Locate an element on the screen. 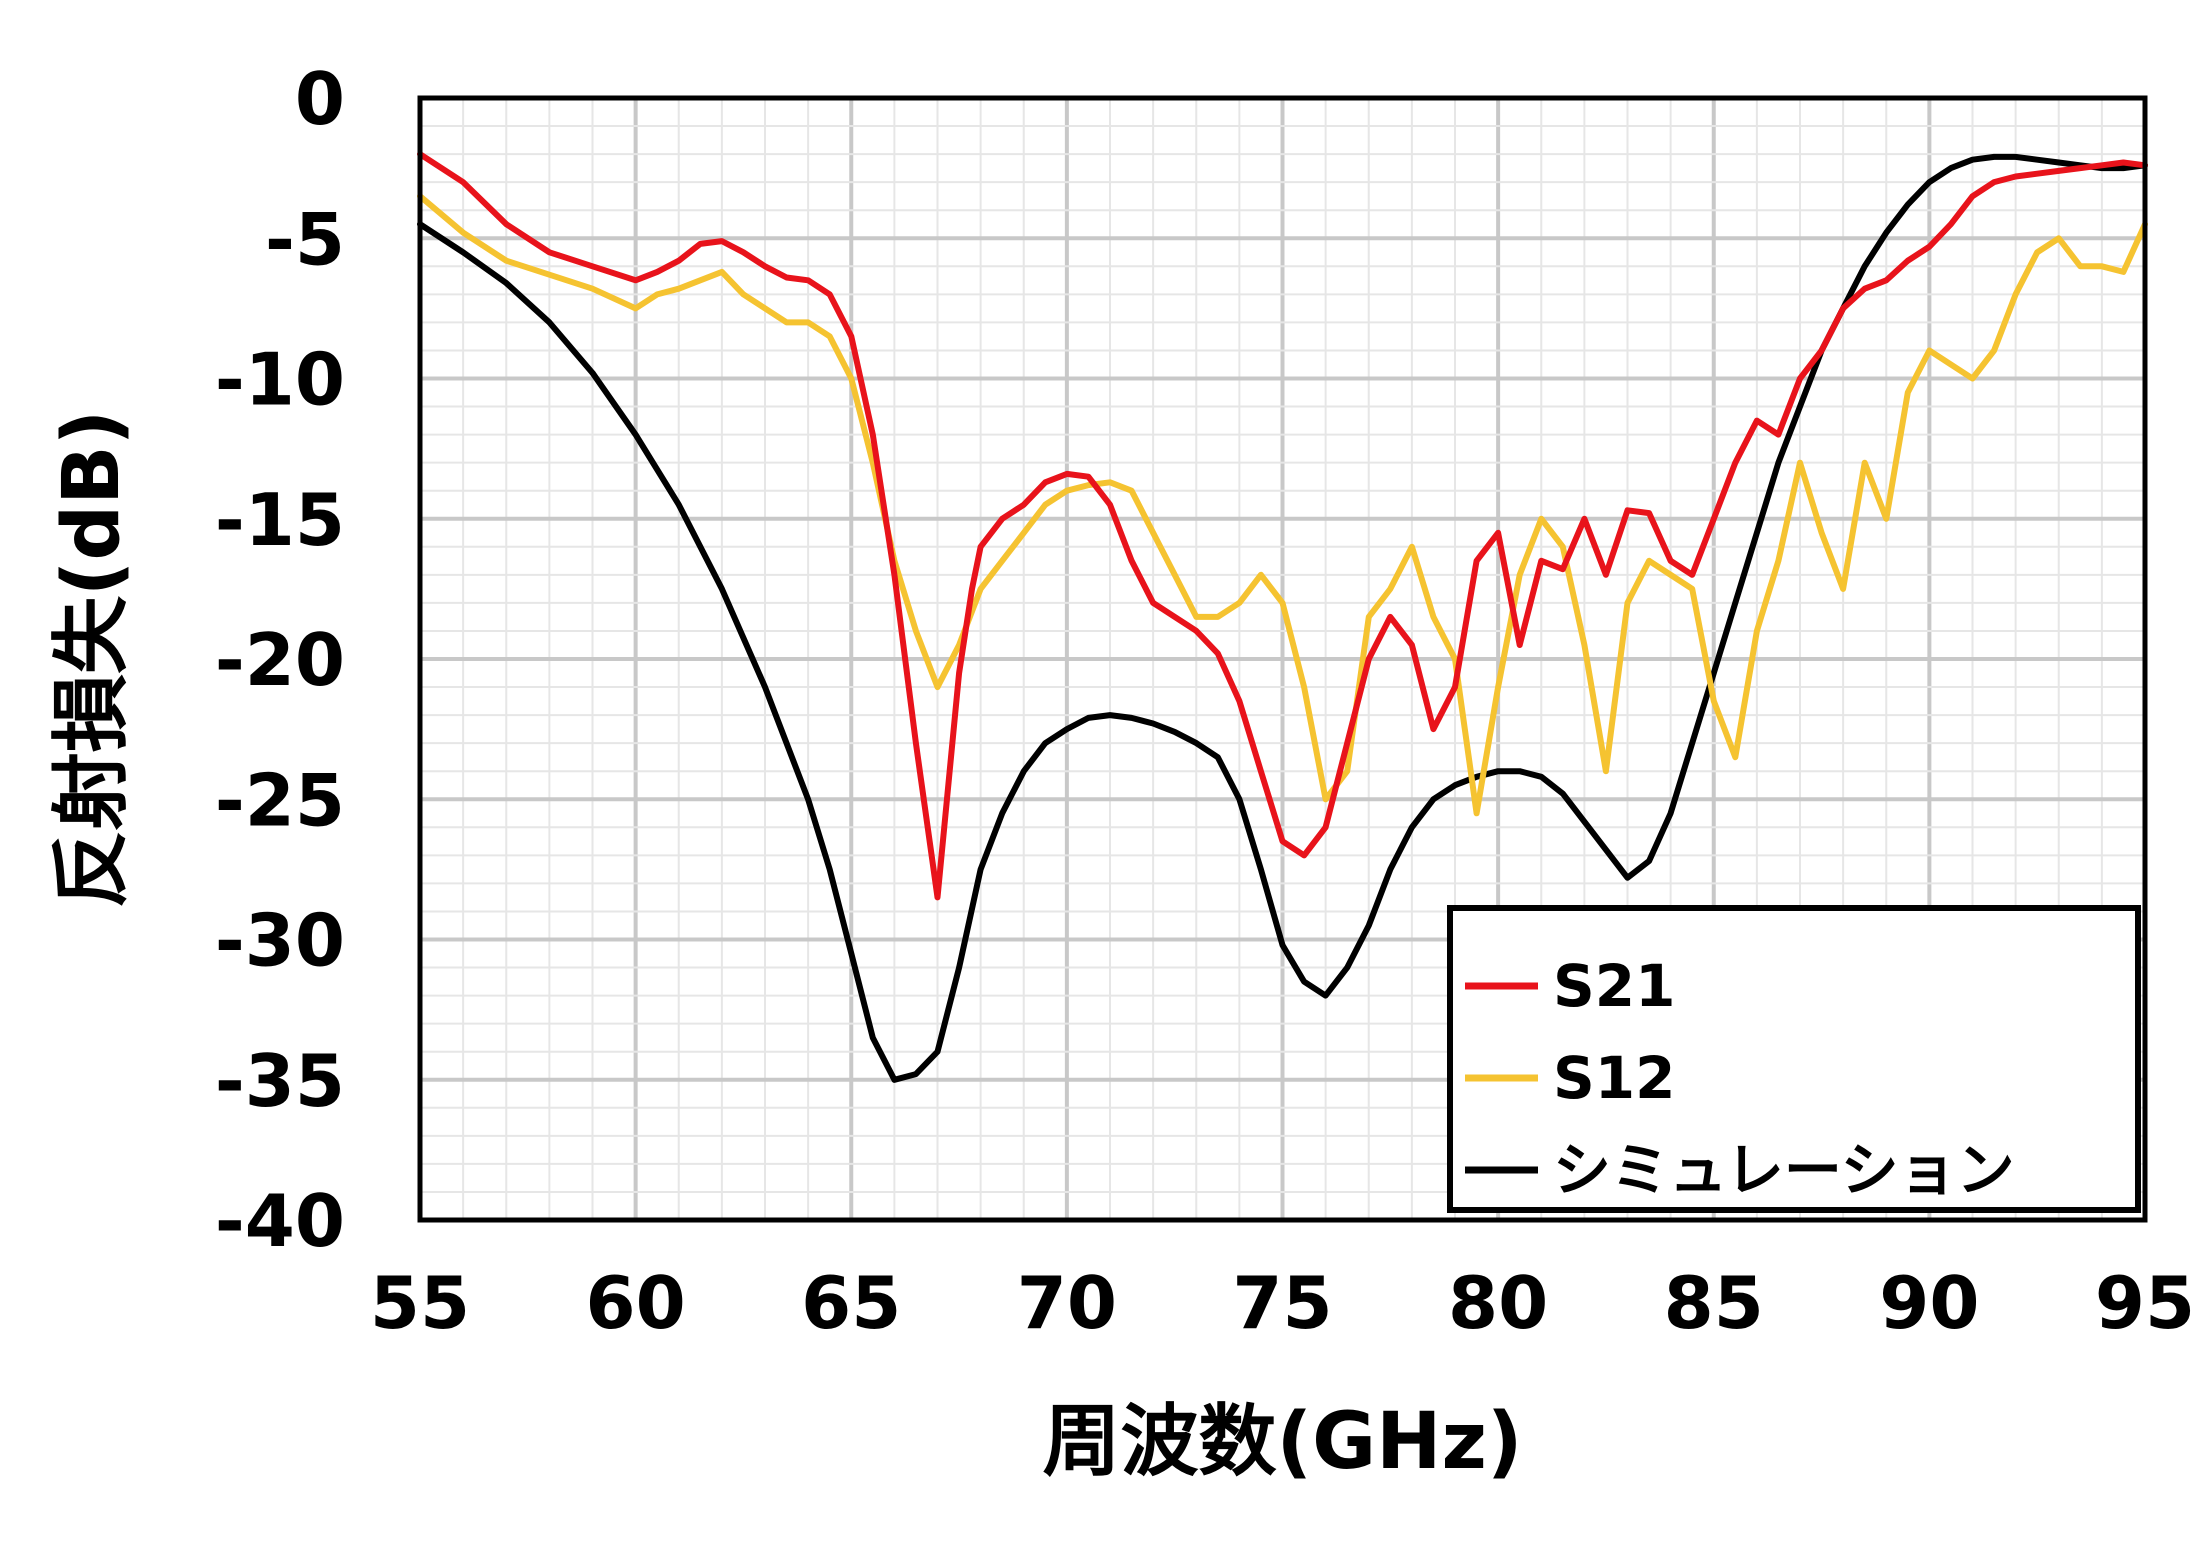 Image resolution: width=2207 pixels, height=1541 pixels. y-tick-label: -20 is located at coordinates (280, 660).